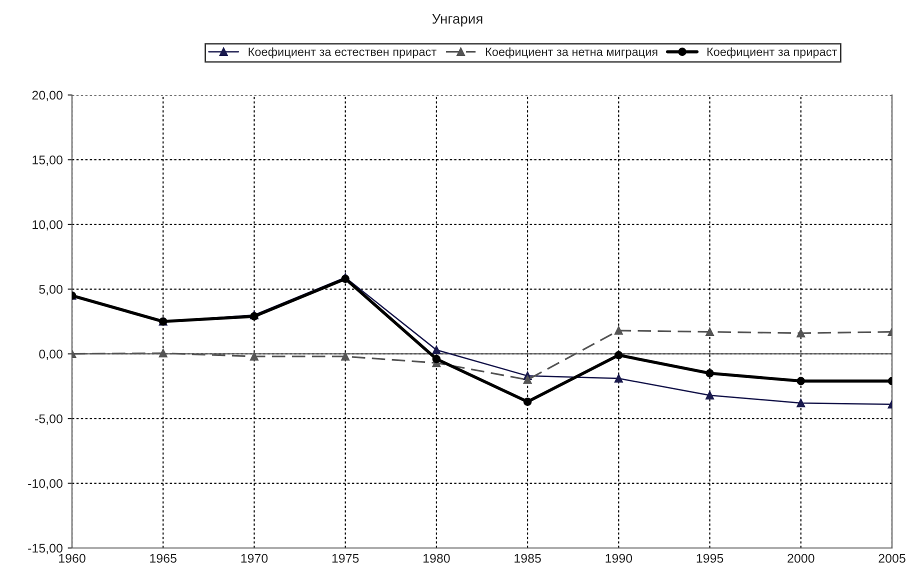 The height and width of the screenshot is (574, 915). What do you see at coordinates (48, 419) in the screenshot?
I see `y-tick-label: -5,00` at bounding box center [48, 419].